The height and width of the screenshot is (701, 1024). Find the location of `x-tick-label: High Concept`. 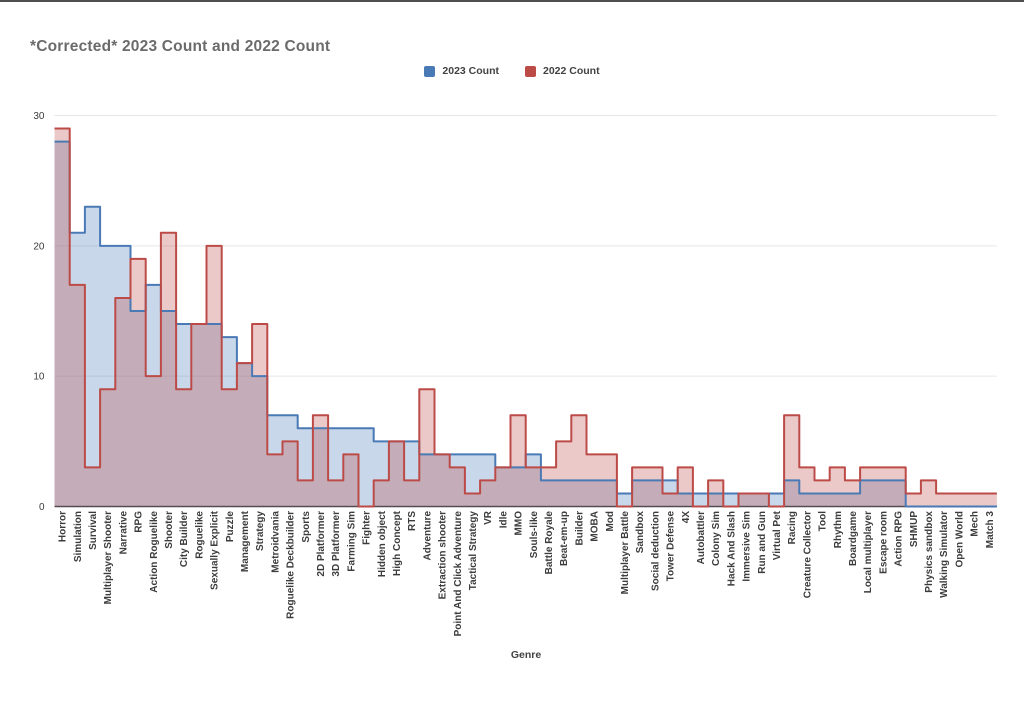

x-tick-label: High Concept is located at coordinates (397, 543).